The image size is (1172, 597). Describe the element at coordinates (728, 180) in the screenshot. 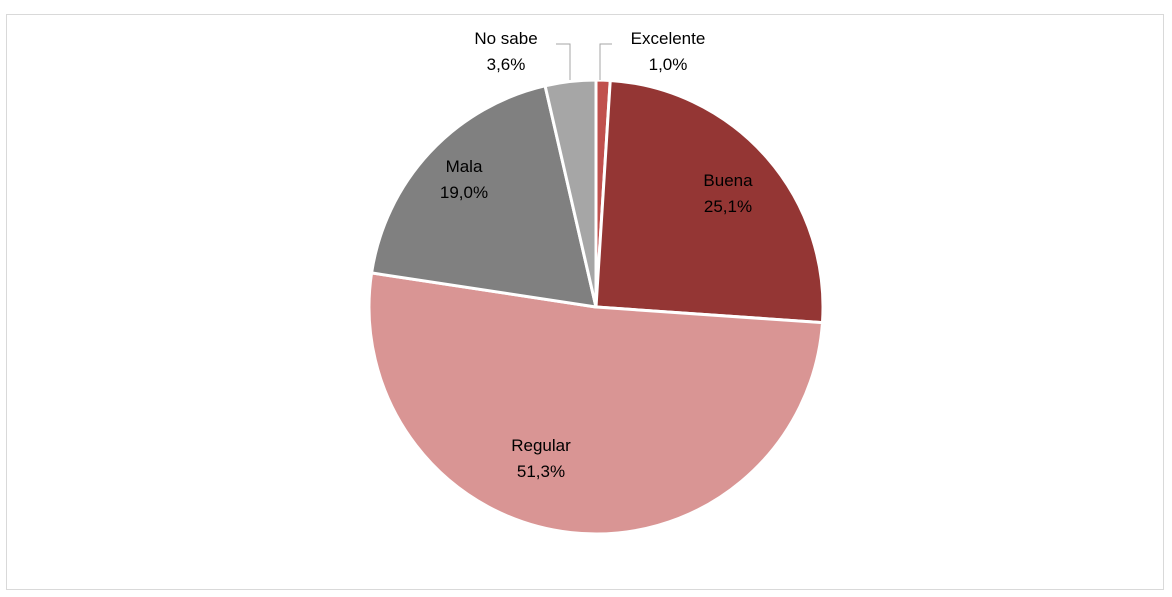

I see `slice-category-label: Buena` at that location.